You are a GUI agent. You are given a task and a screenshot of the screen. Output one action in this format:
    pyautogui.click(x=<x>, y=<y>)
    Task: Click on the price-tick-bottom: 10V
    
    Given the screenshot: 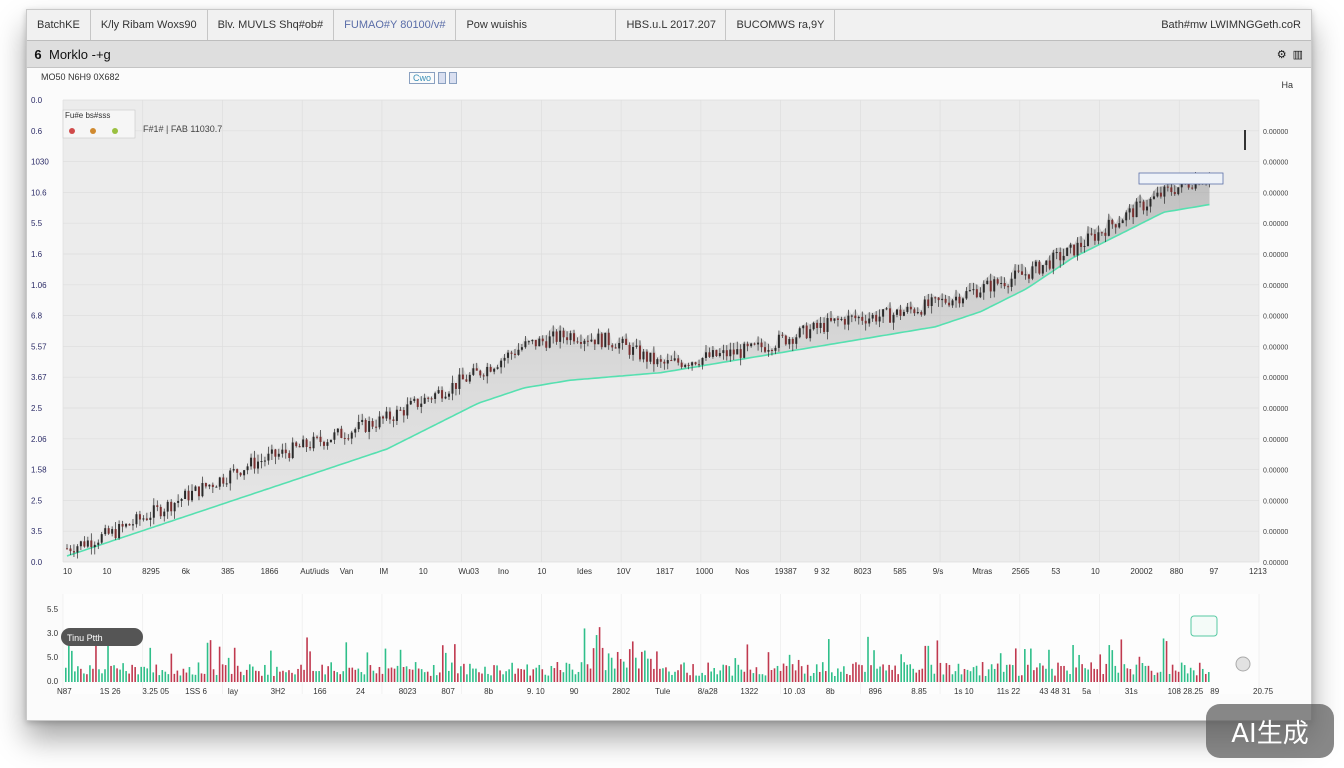 What is the action you would take?
    pyautogui.click(x=623, y=571)
    